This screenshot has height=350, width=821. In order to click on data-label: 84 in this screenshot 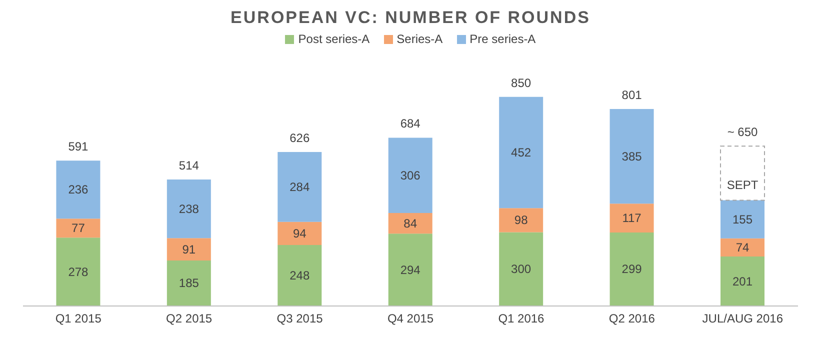, I will do `click(411, 223)`.